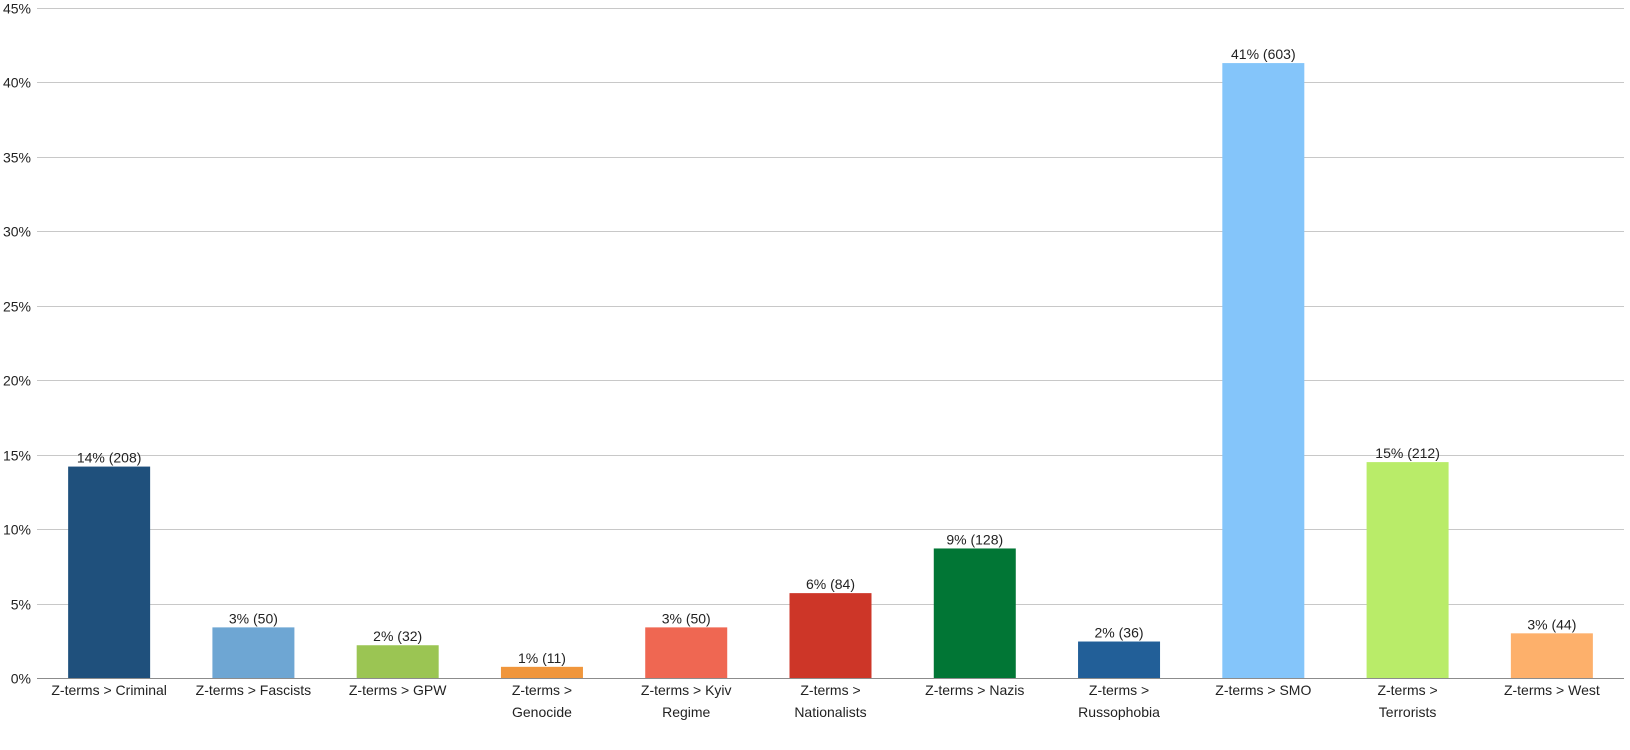 This screenshot has height=750, width=1630. Describe the element at coordinates (542, 701) in the screenshot. I see `x-tick-label: Z-terms > Genocide` at that location.